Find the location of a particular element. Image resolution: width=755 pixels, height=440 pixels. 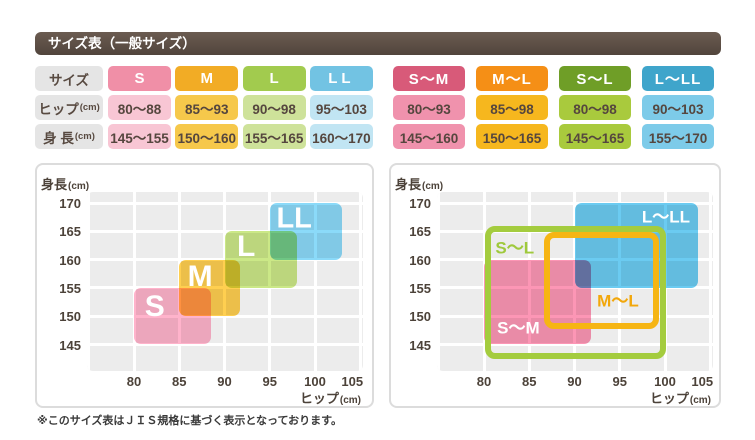

size-data-cell-right: 145〜160 is located at coordinates (429, 136).